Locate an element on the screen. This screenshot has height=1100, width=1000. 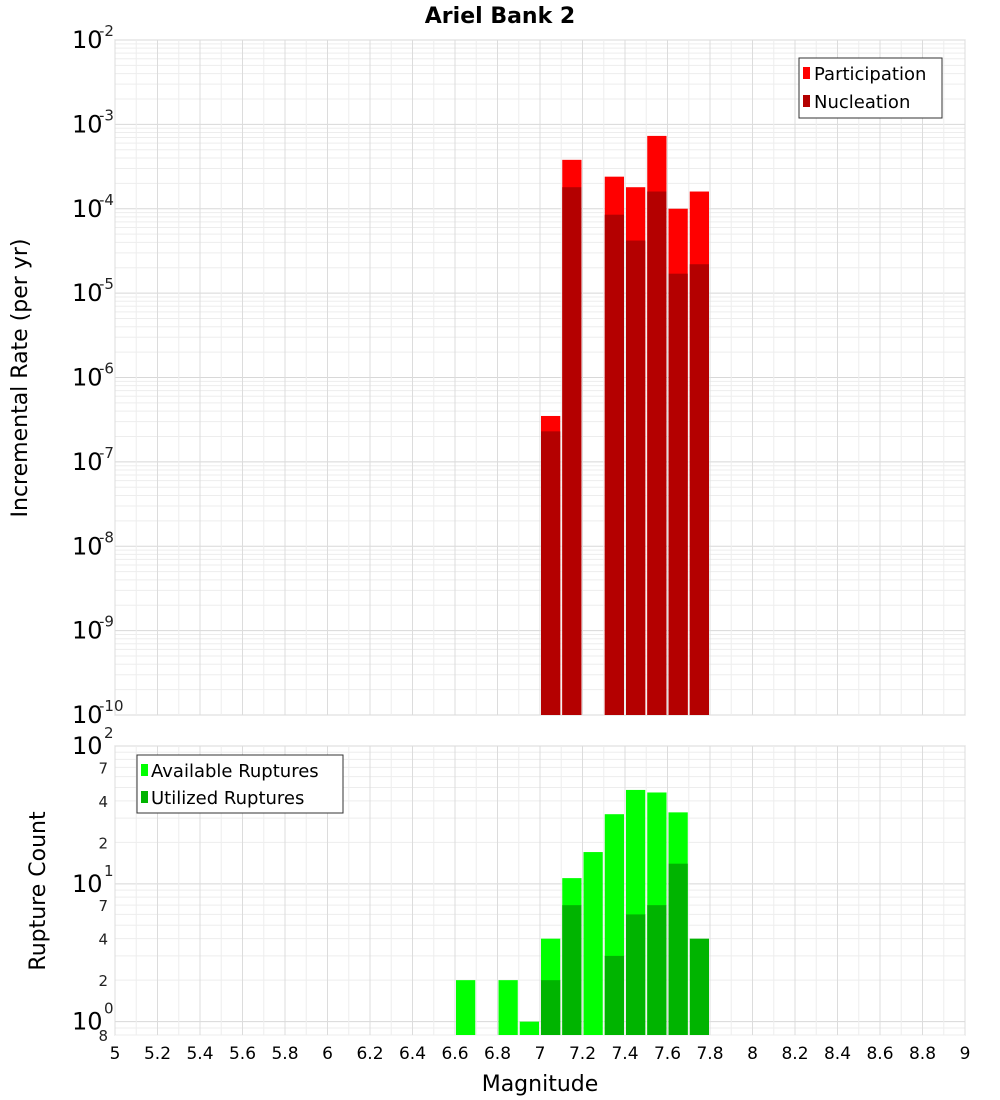
y-tick-exponent: -10 is located at coordinates (111, 706).